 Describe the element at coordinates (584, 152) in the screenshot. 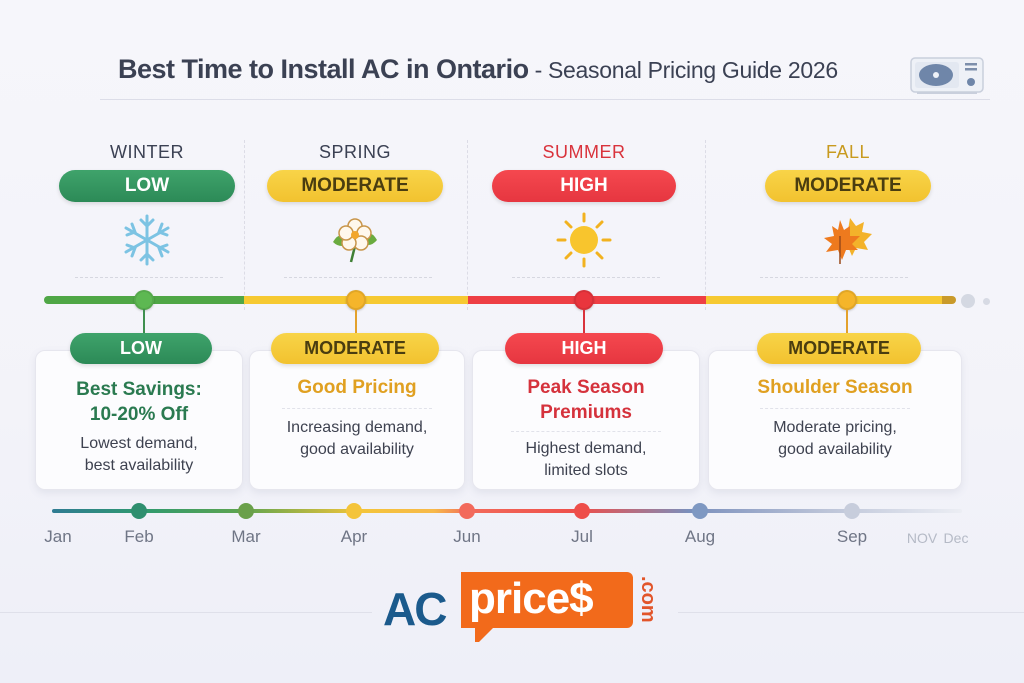

I see `season-name: SUMMER` at that location.